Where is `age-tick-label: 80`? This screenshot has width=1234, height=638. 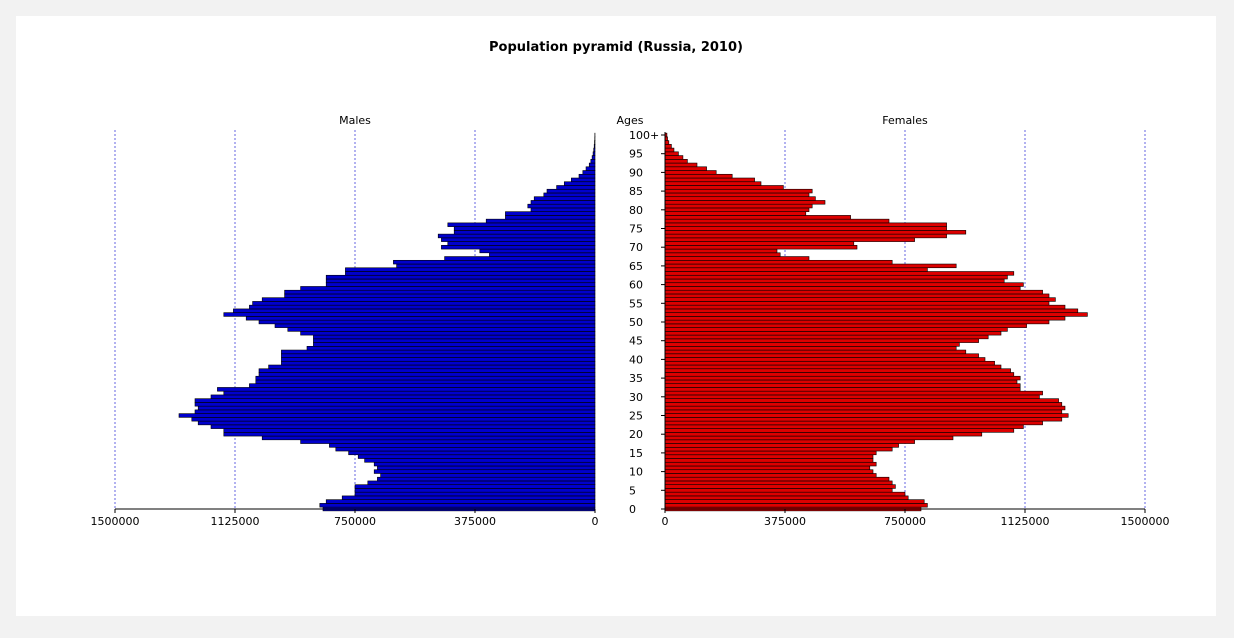
age-tick-label: 80 is located at coordinates (636, 210).